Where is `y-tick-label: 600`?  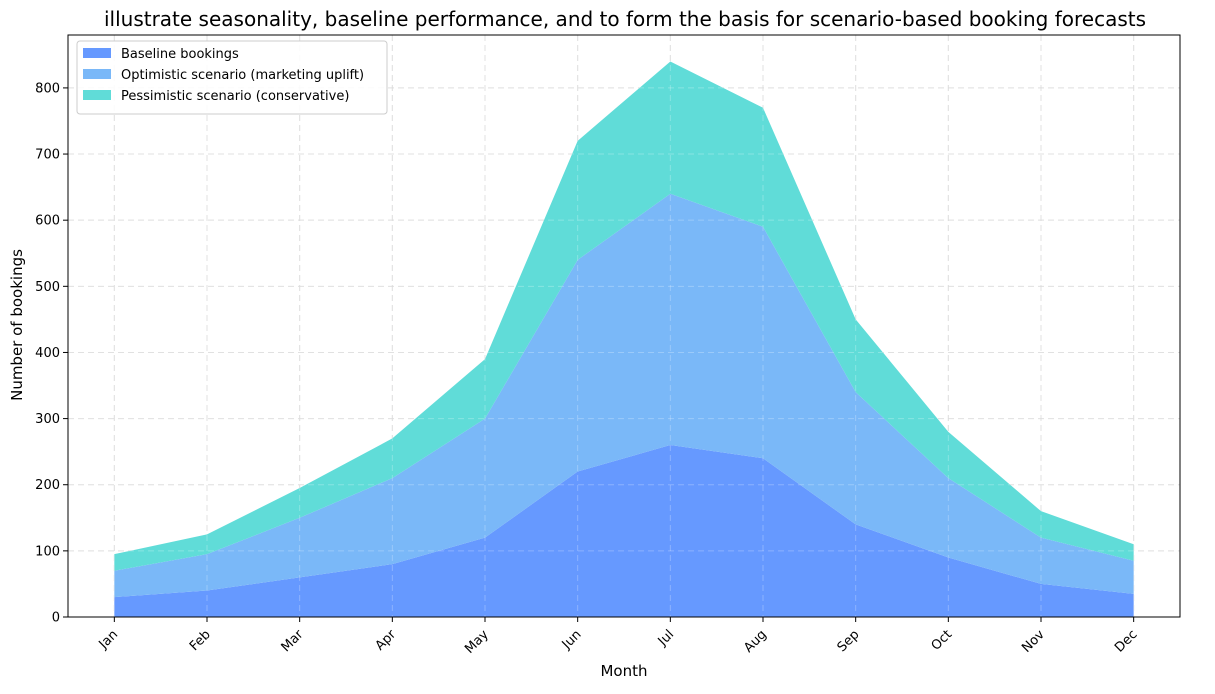
y-tick-label: 600 is located at coordinates (47, 221).